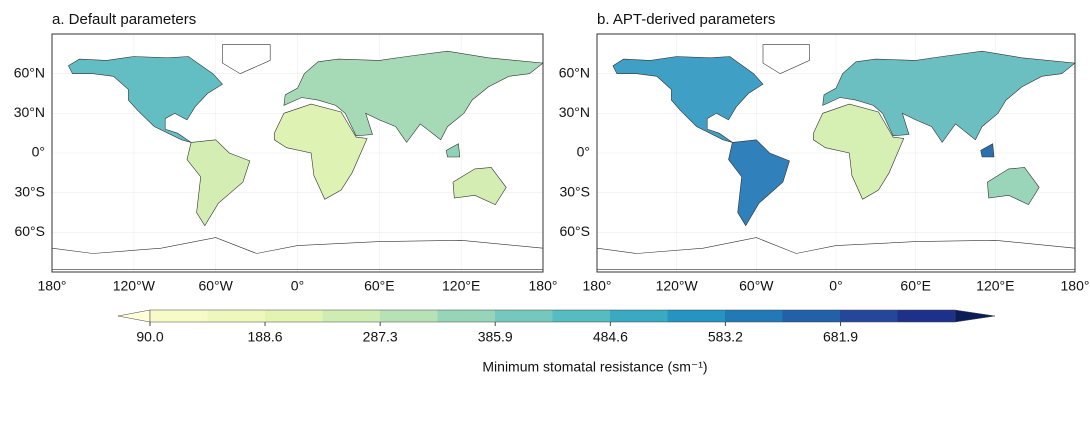  Describe the element at coordinates (124, 19) in the screenshot. I see `panel-title: a. Default parameters` at that location.